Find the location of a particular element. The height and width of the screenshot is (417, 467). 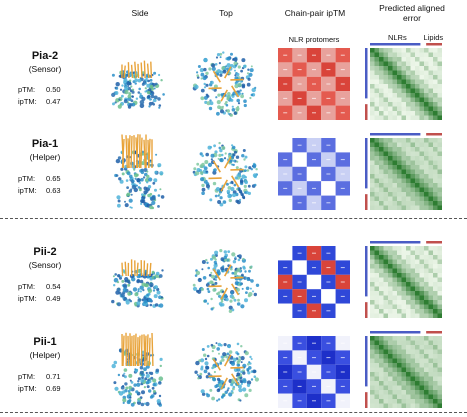

model-label-block: Pia-2 (Sensor) pTM: 0.50 ipTM: 0.47 is located at coordinates (45, 85).